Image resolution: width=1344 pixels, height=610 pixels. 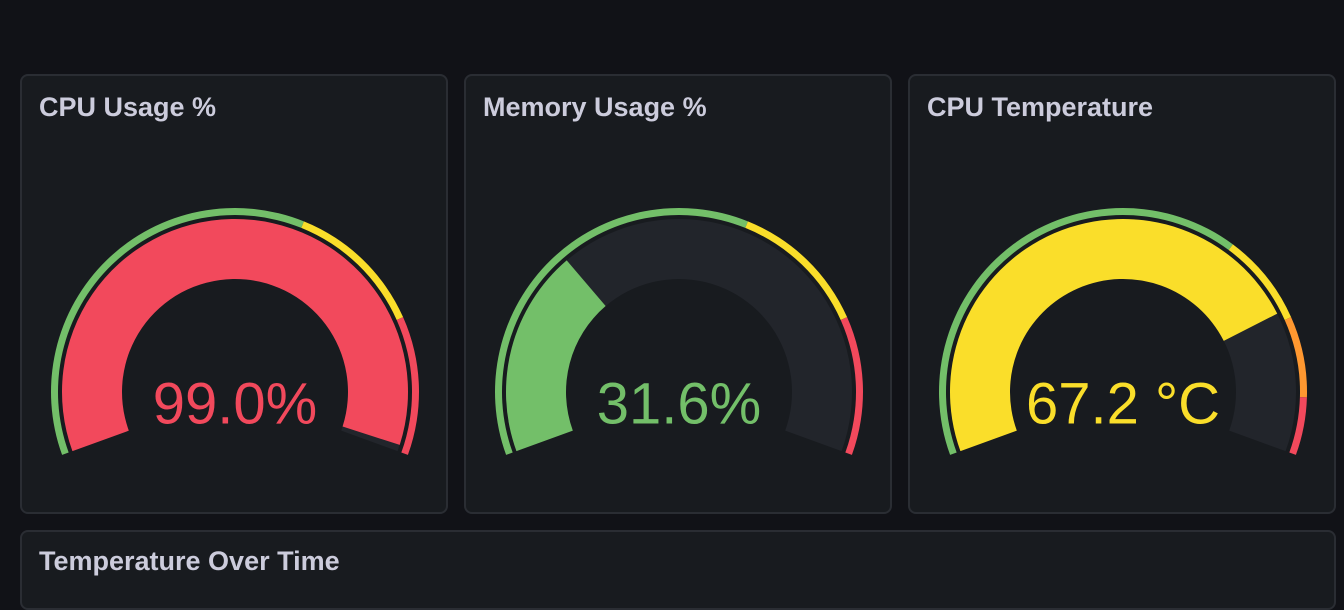 I want to click on gauge-value: 31.6%, so click(x=679, y=403).